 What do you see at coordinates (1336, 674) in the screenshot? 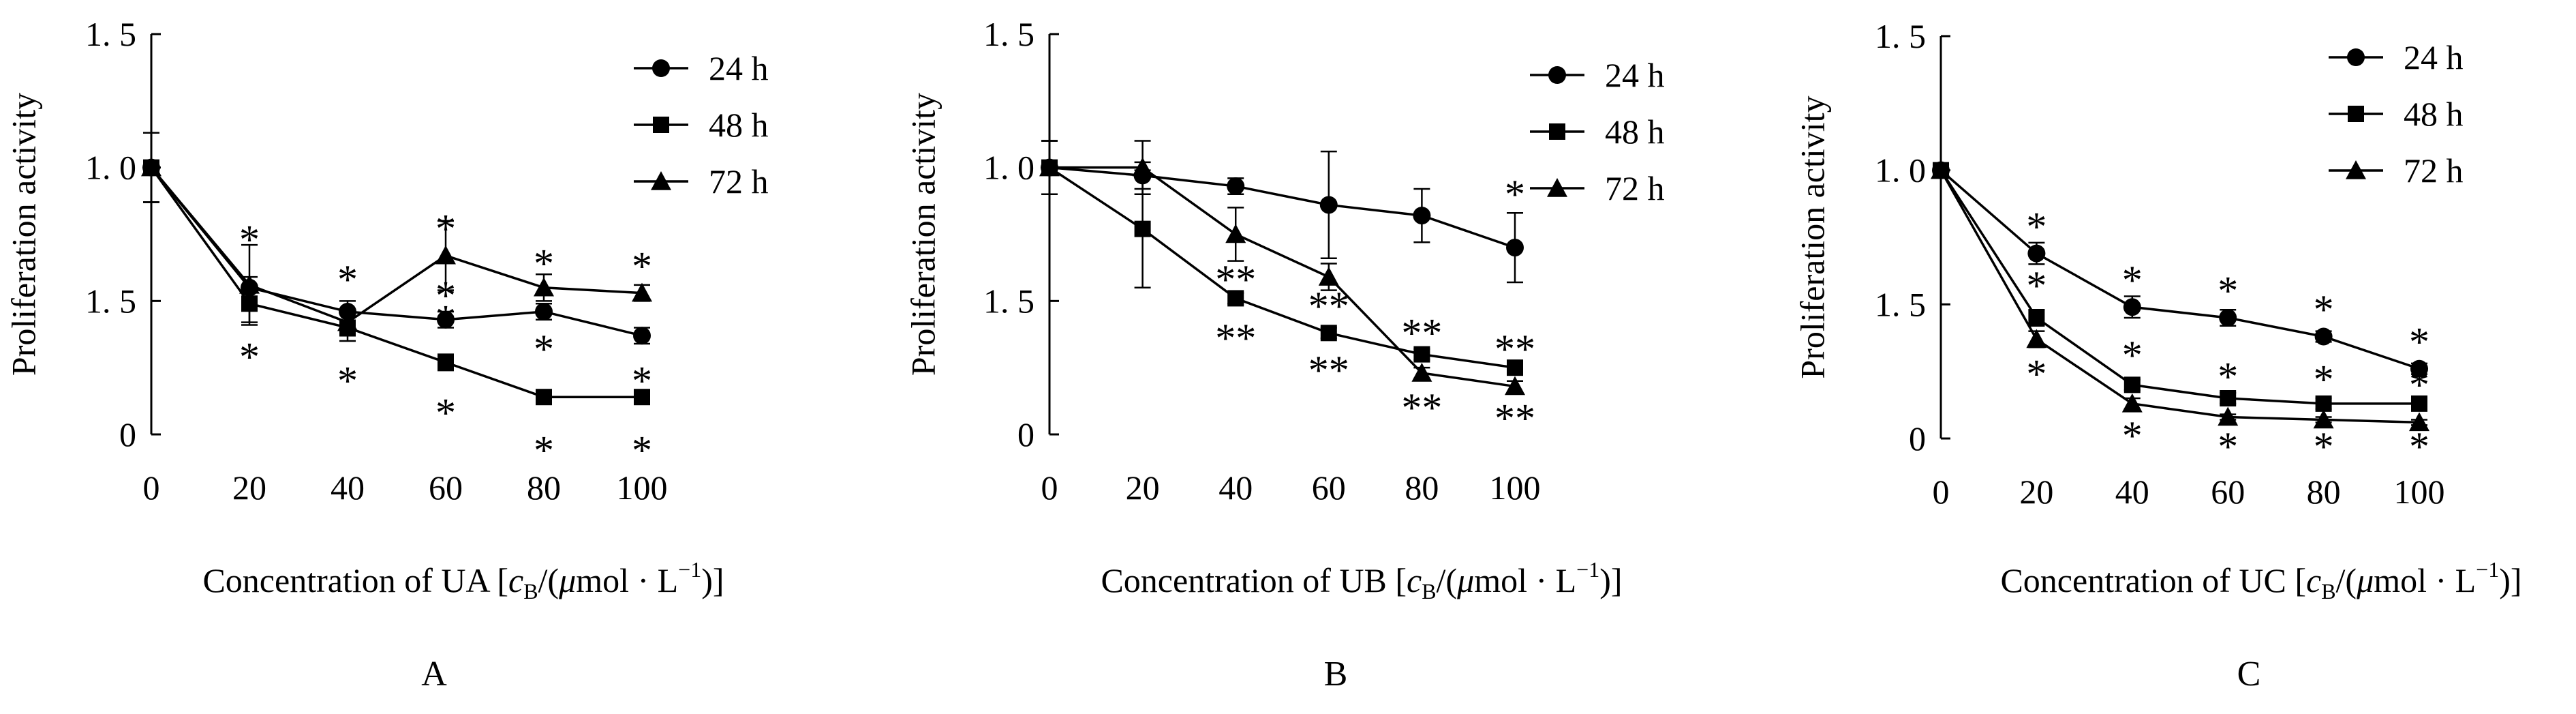
I see `panel-label: B` at bounding box center [1336, 674].